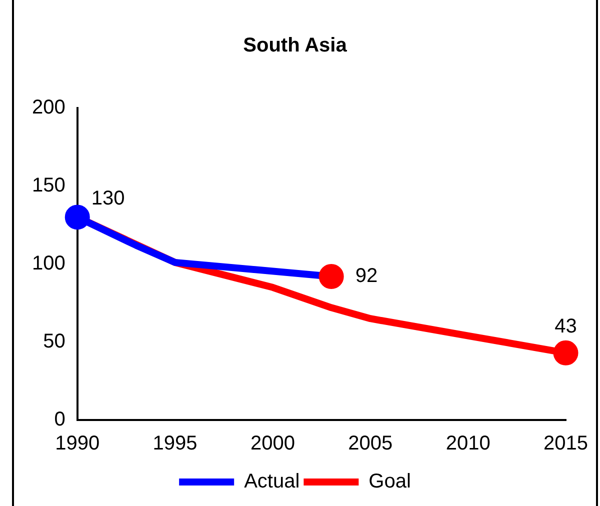  I want to click on y-tick-label: 0, so click(60, 419).